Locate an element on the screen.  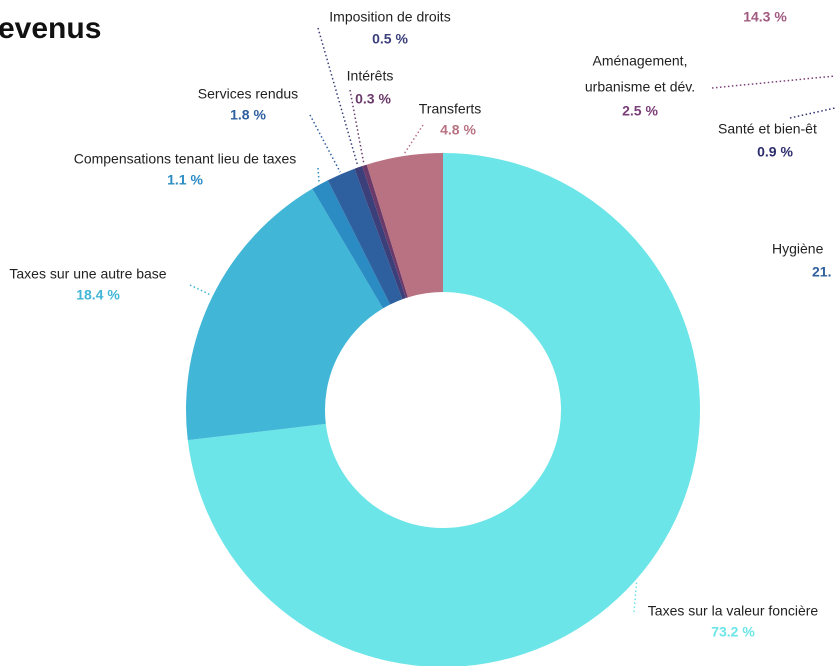
annotation: Santé et bien-êt is located at coordinates (767, 129).